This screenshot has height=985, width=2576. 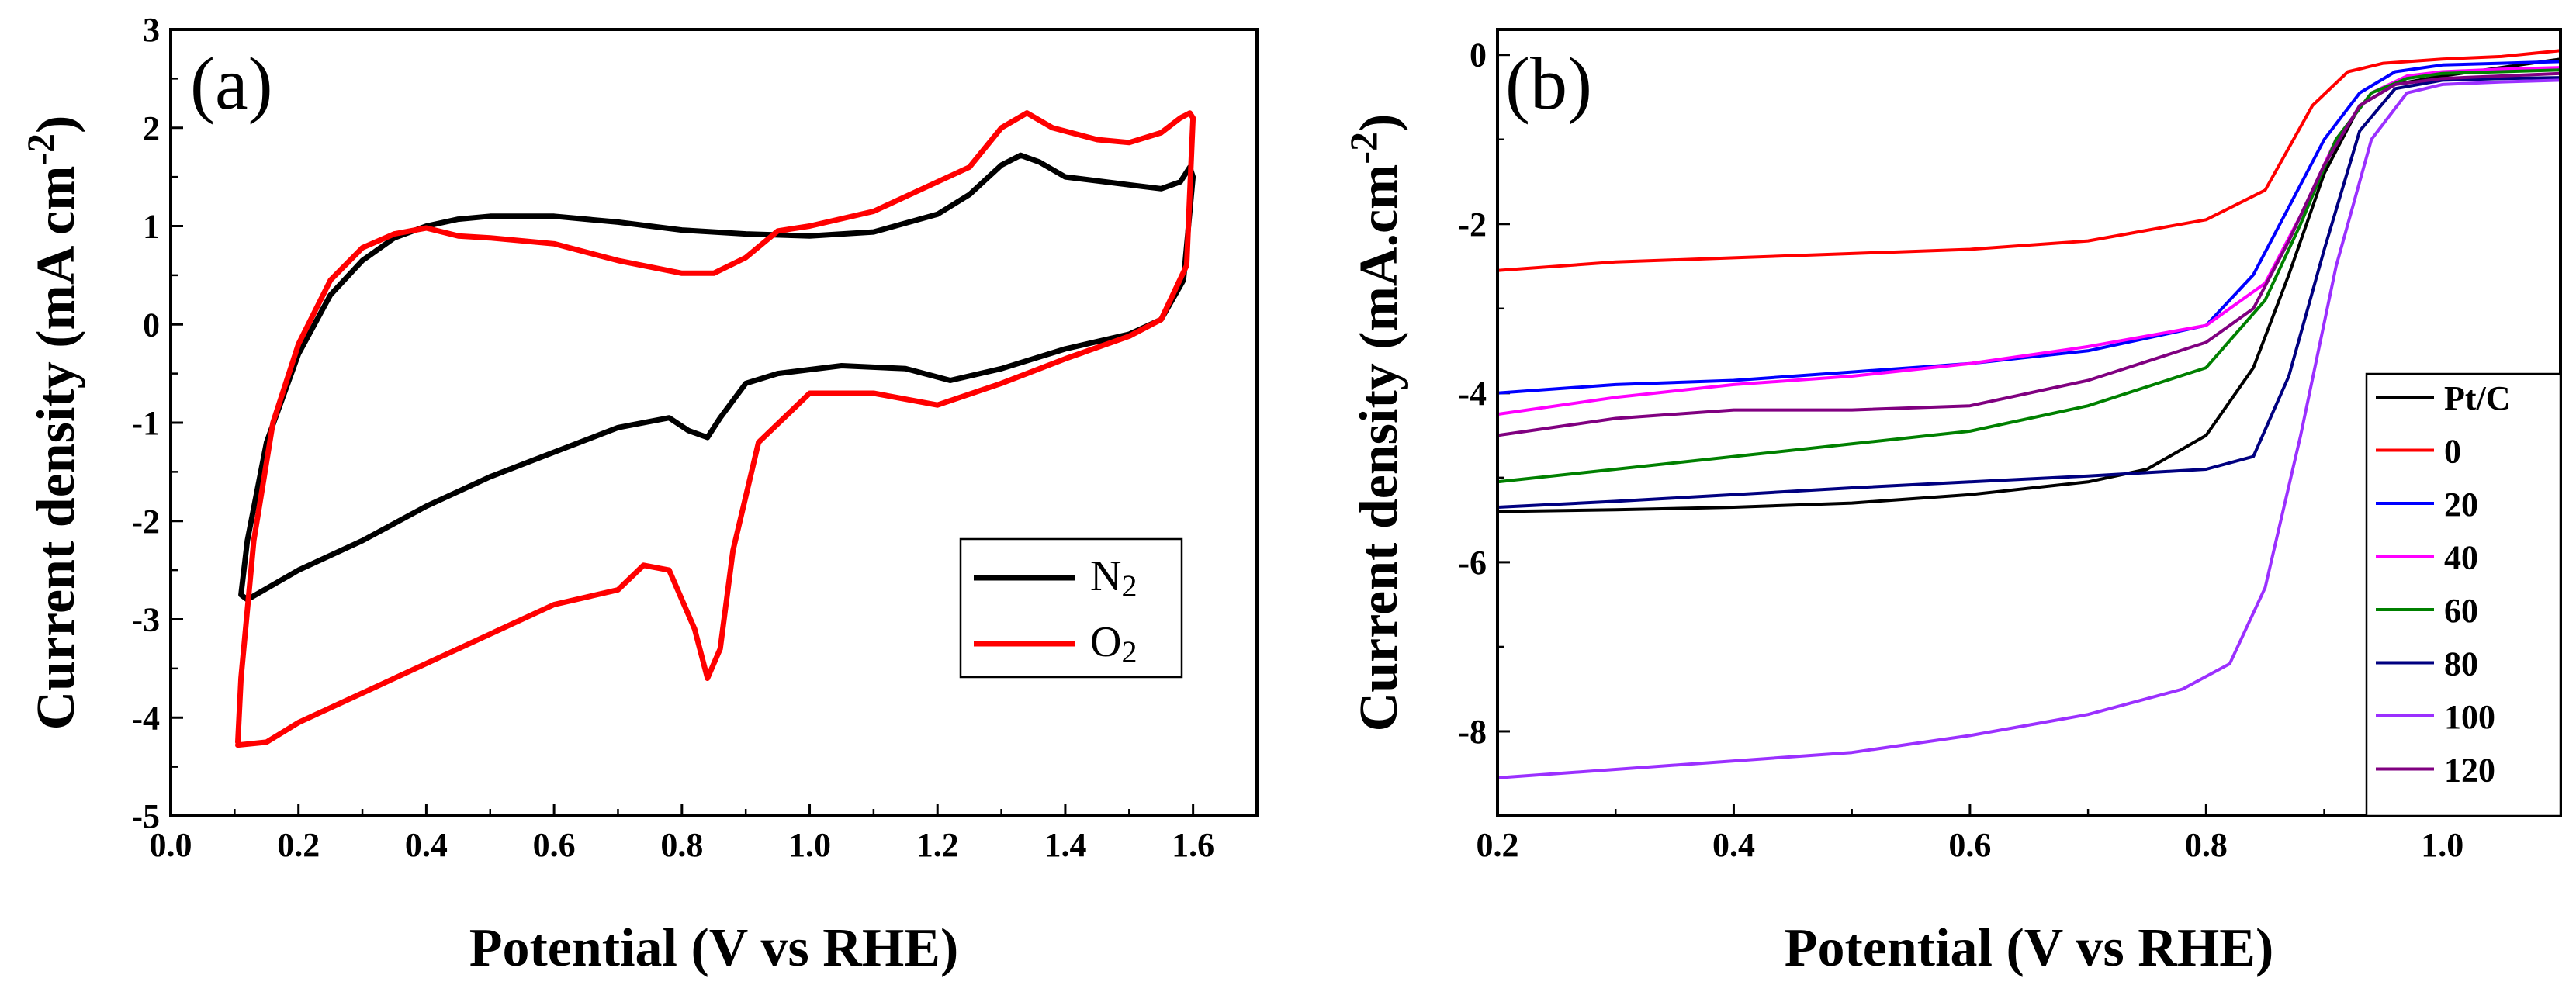 I want to click on panel-a-y-tick-label: -4, so click(x=145, y=718).